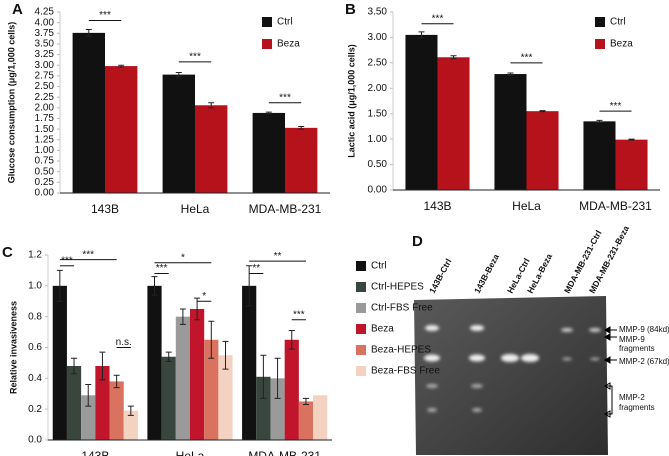  Describe the element at coordinates (45, 139) in the screenshot. I see `y-tick-label: 1.25` at that location.